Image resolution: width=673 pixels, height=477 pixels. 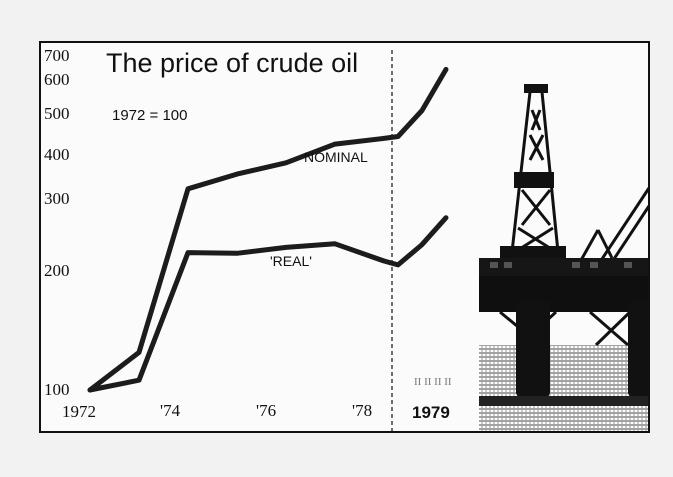 What do you see at coordinates (564, 388) in the screenshot?
I see `sea-water` at bounding box center [564, 388].